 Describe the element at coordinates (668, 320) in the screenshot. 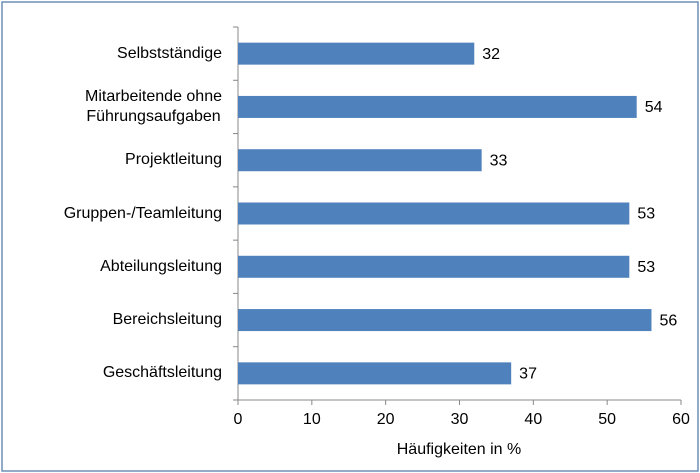

I see `value-label: 56` at that location.